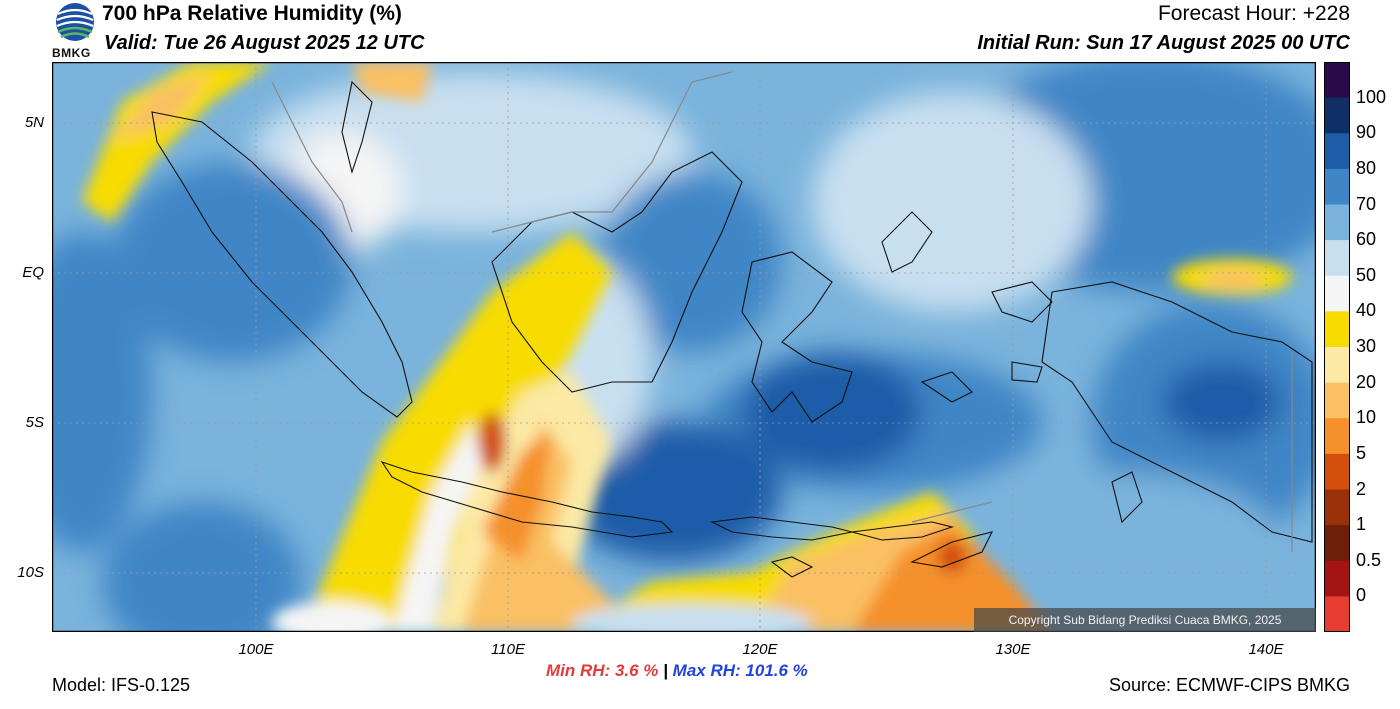 This screenshot has width=1400, height=709. What do you see at coordinates (1229, 685) in the screenshot?
I see `source-info: Source: ECMWF-CIPS BMKG` at bounding box center [1229, 685].